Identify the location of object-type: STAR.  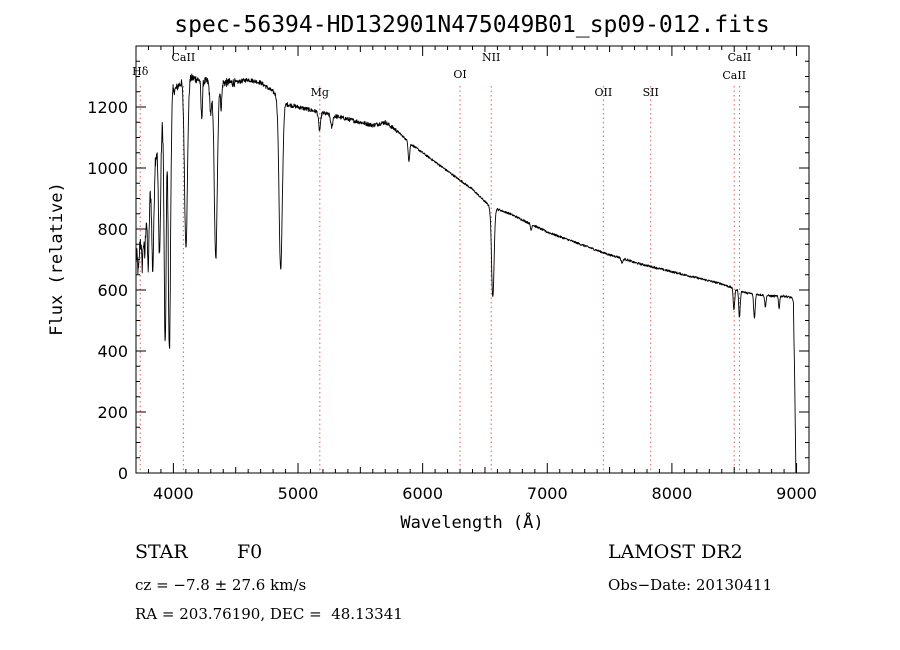
(161, 552).